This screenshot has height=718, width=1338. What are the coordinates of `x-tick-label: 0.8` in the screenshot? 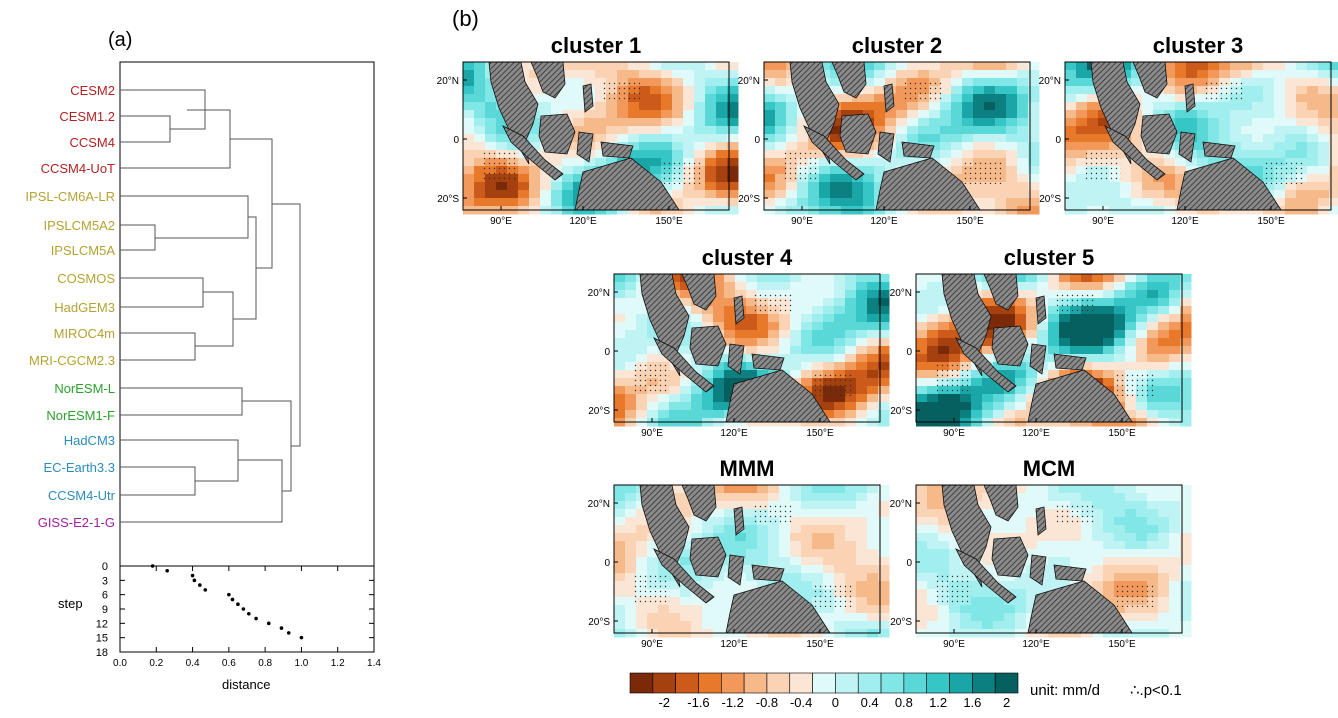 It's located at (265, 663).